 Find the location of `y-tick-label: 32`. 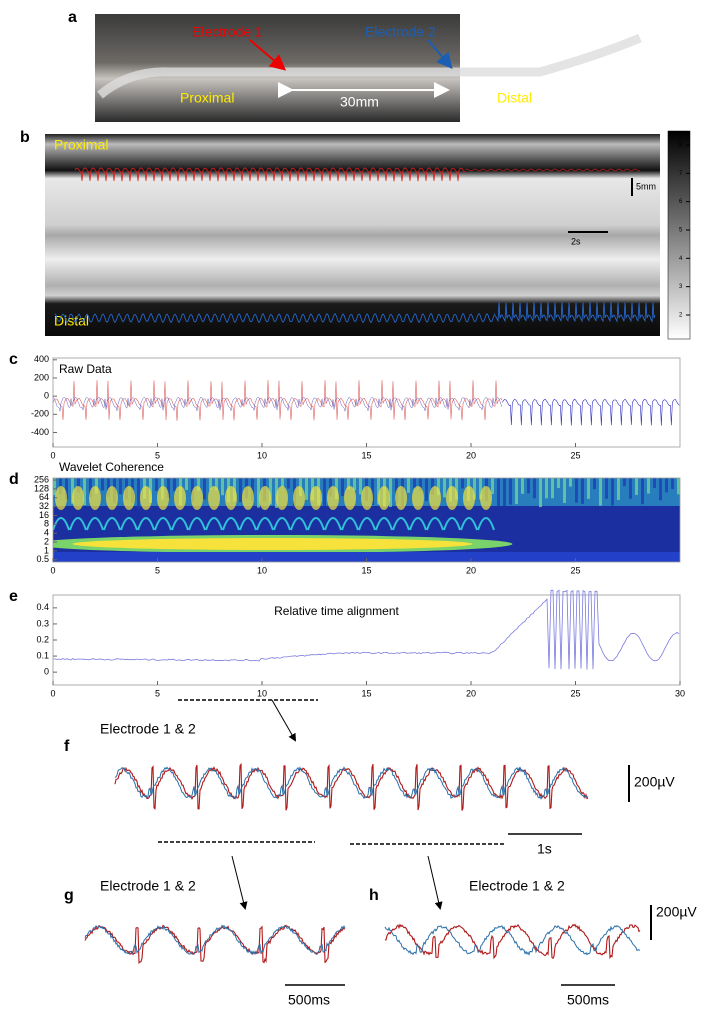

y-tick-label: 32 is located at coordinates (44, 506).